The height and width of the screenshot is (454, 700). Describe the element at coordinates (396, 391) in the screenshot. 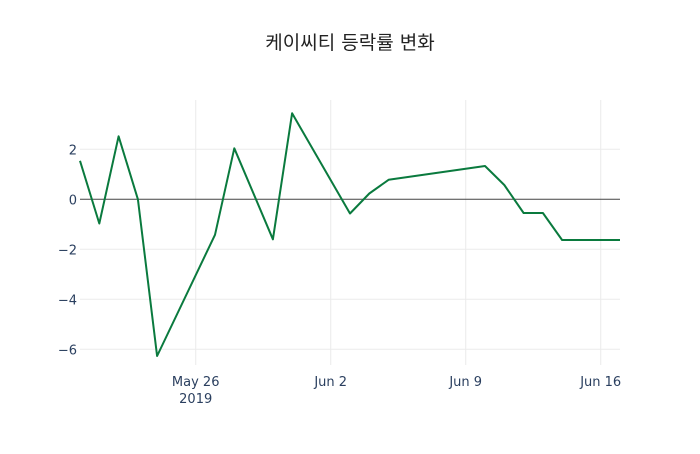

I see `x-axis: May 26 2019 Jun 2 Jun 9 Jun 16` at that location.